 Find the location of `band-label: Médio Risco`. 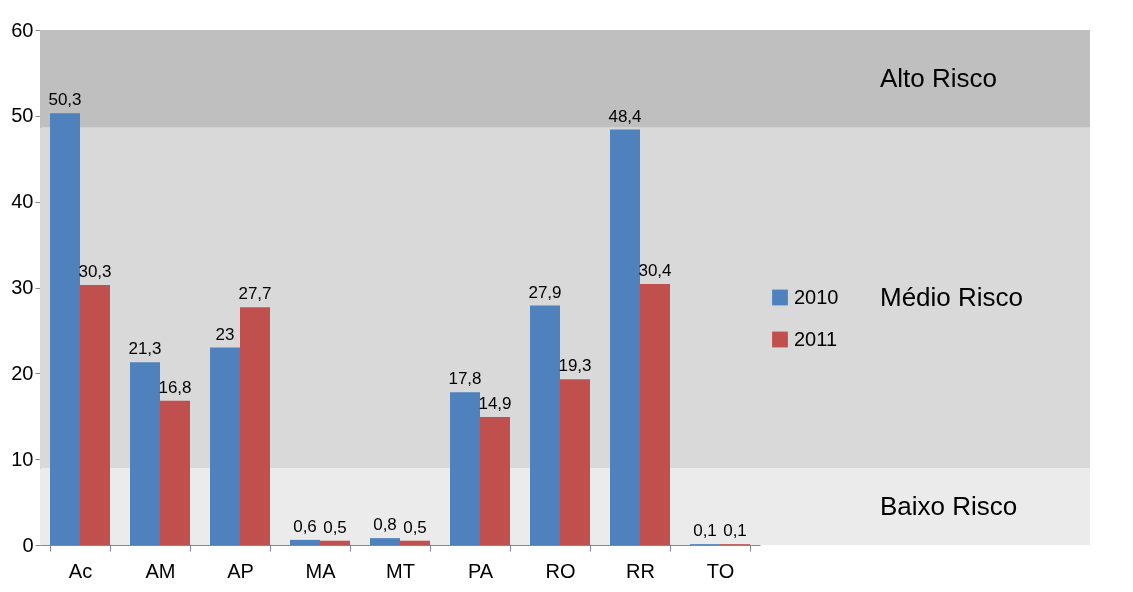

band-label: Médio Risco is located at coordinates (952, 297).